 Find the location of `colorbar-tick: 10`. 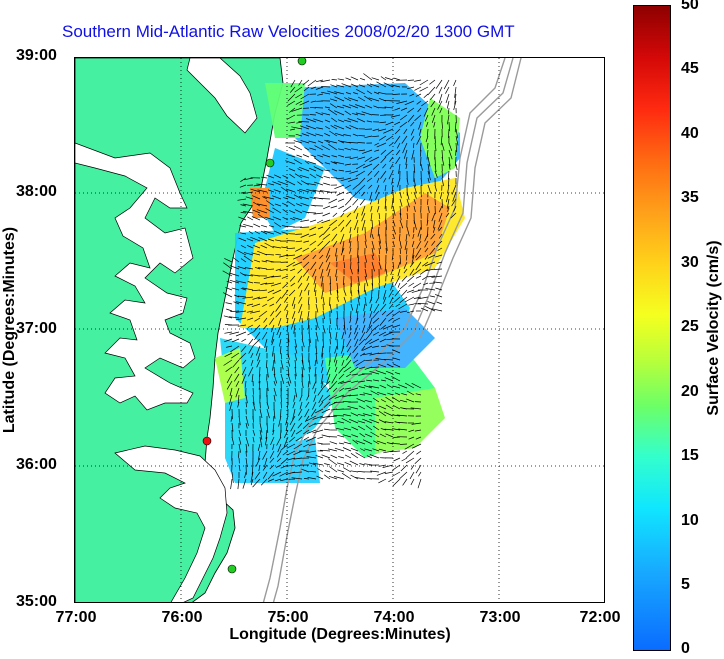

colorbar-tick: 10 is located at coordinates (690, 520).